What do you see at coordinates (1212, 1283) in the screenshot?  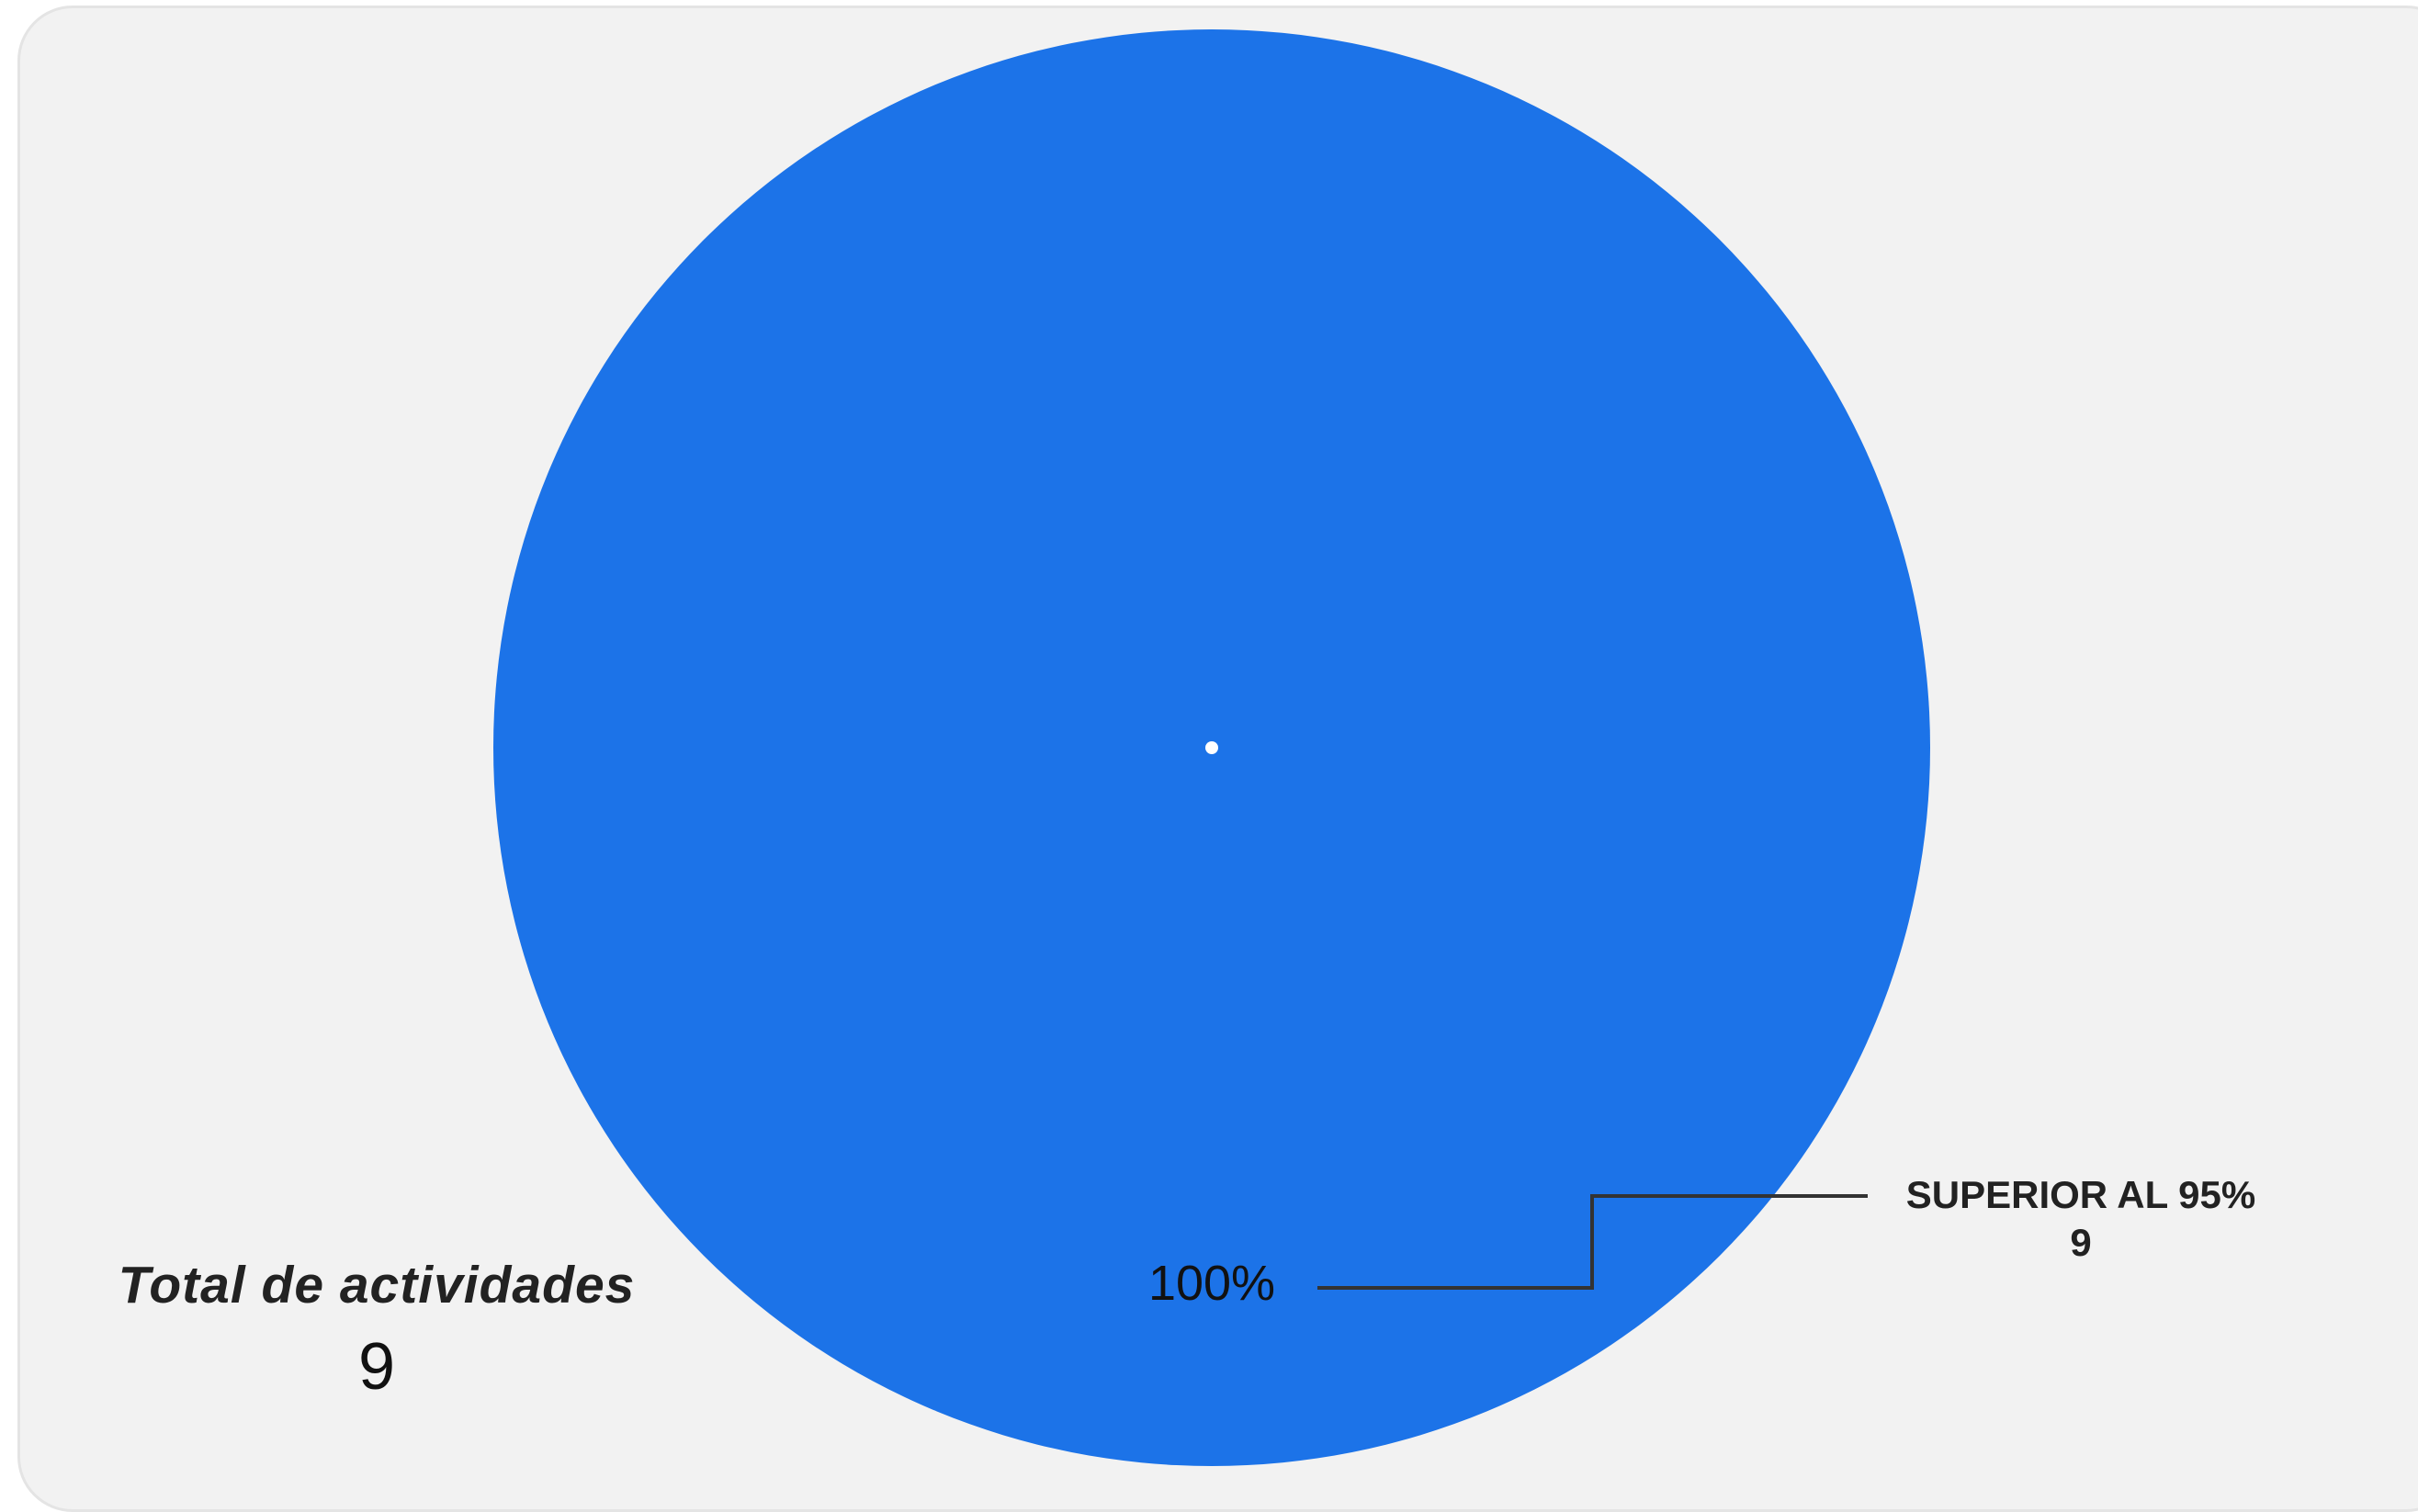 I see `slice-percent-label: 100%` at bounding box center [1212, 1283].